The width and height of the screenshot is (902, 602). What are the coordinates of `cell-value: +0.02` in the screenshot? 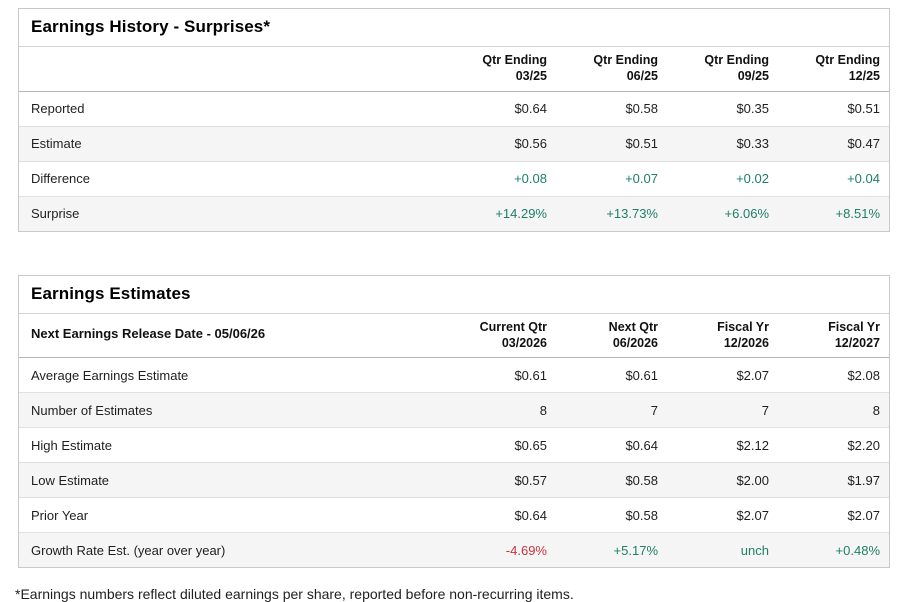 It's located at (722, 178).